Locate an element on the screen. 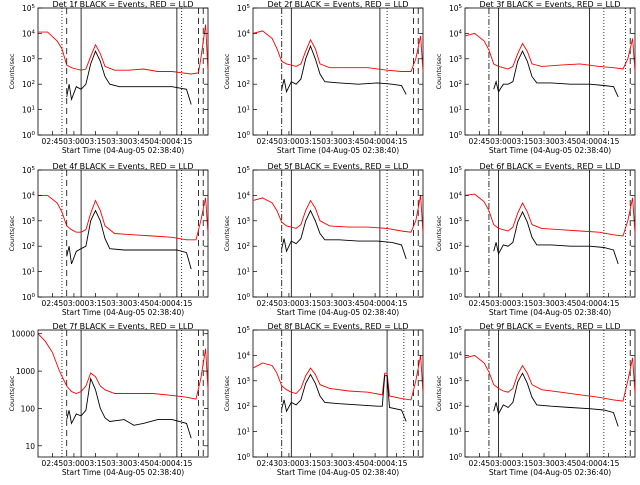  chart-title: Det 3f BLACK = Events, RED = LLD is located at coordinates (549, 4).